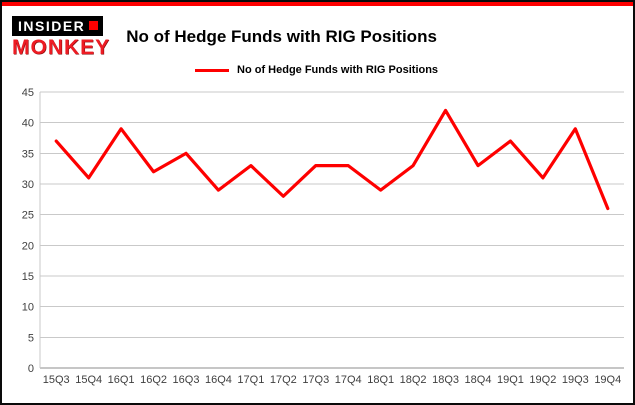  I want to click on svg-text: 35, so click(28, 154).